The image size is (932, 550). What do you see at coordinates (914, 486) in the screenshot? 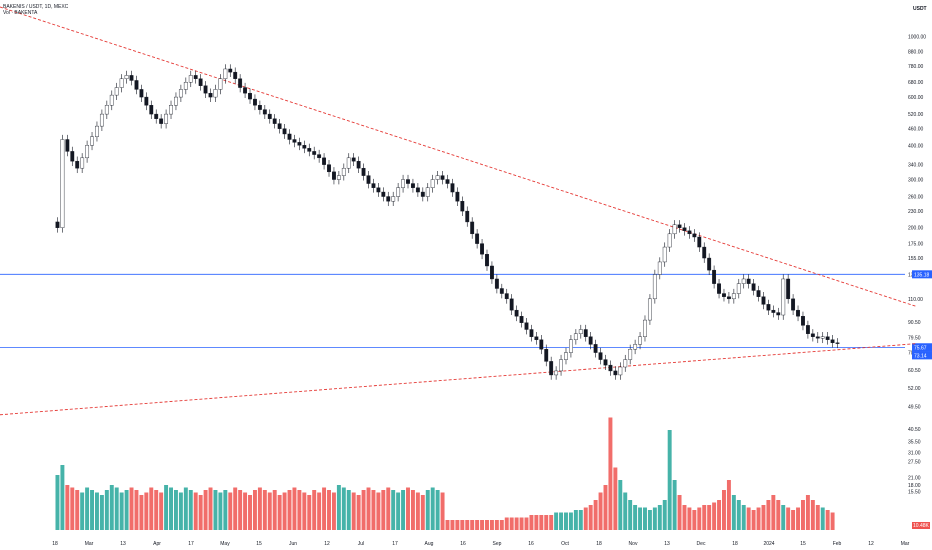
I see `volume-tick-label: 18.00` at bounding box center [914, 486].